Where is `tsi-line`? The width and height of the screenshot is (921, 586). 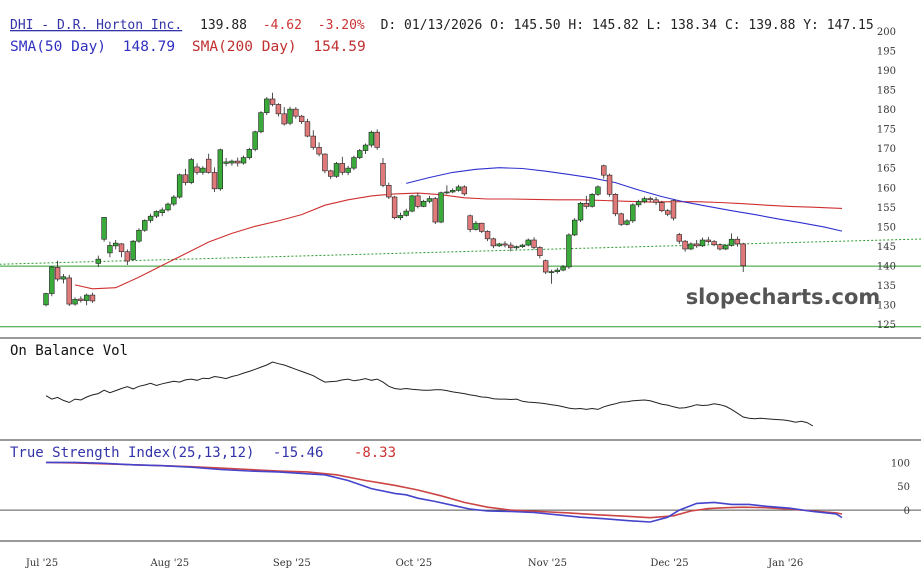
tsi-line is located at coordinates (444, 492).